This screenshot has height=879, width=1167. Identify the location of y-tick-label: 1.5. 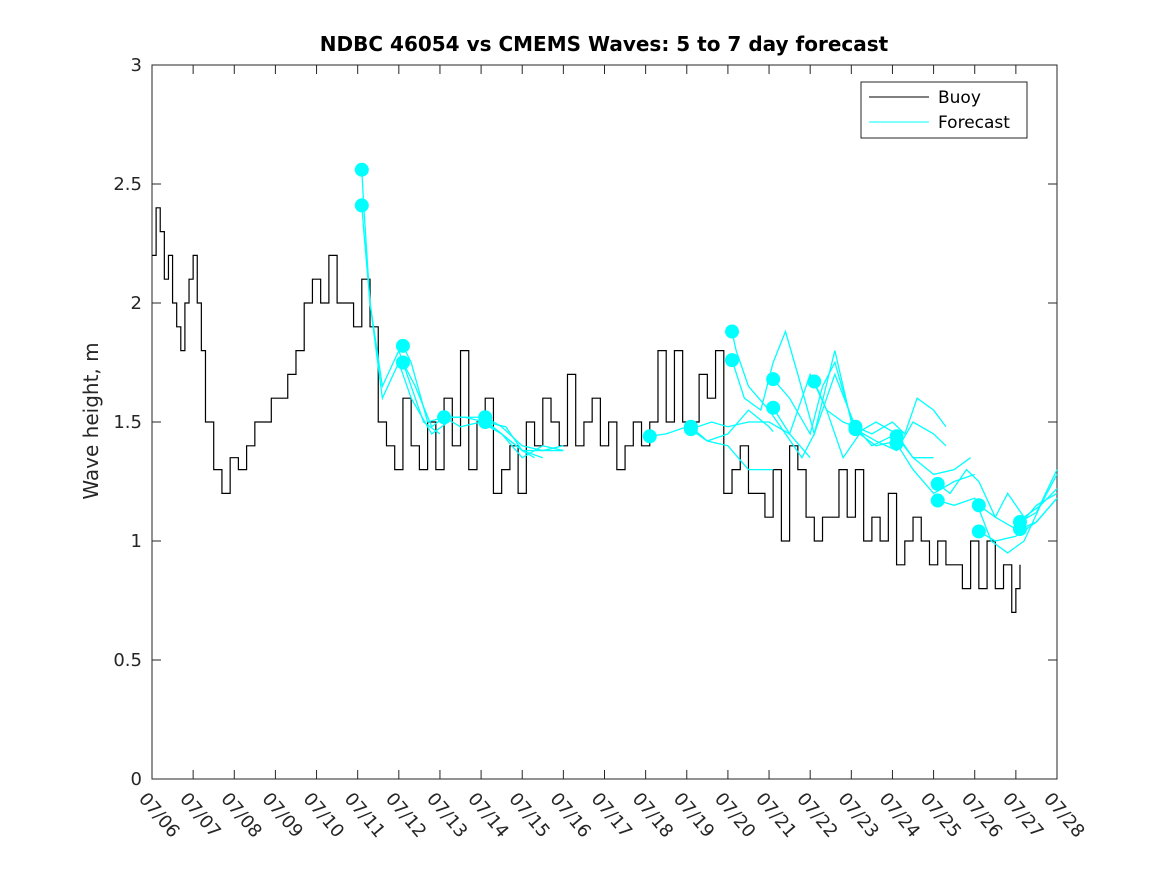
(127, 422).